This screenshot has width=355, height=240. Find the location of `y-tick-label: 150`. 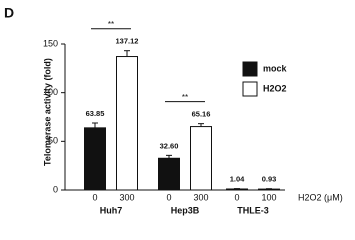

y-tick-label: 150 is located at coordinates (50, 43).